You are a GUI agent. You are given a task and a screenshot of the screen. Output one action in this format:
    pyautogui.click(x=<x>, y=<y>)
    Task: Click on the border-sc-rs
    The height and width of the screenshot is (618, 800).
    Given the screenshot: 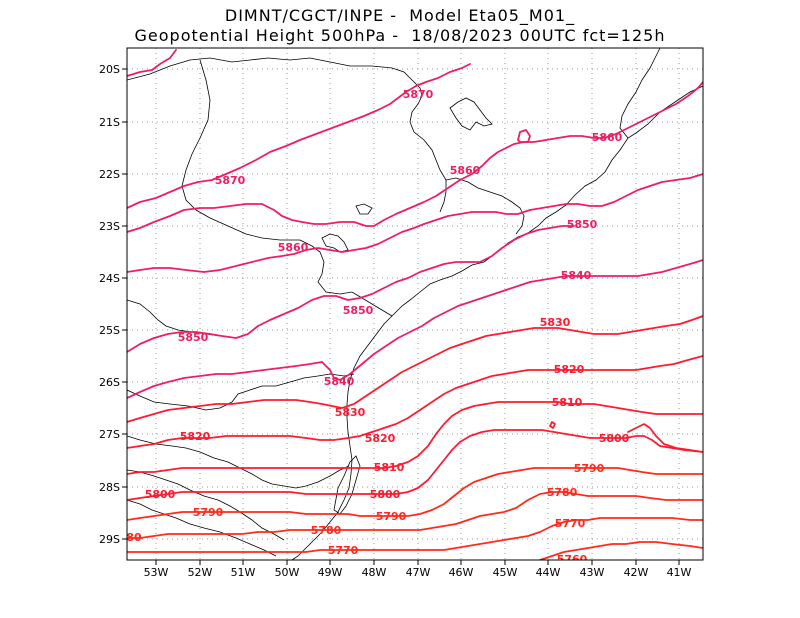 What is the action you would take?
    pyautogui.click(x=238, y=462)
    